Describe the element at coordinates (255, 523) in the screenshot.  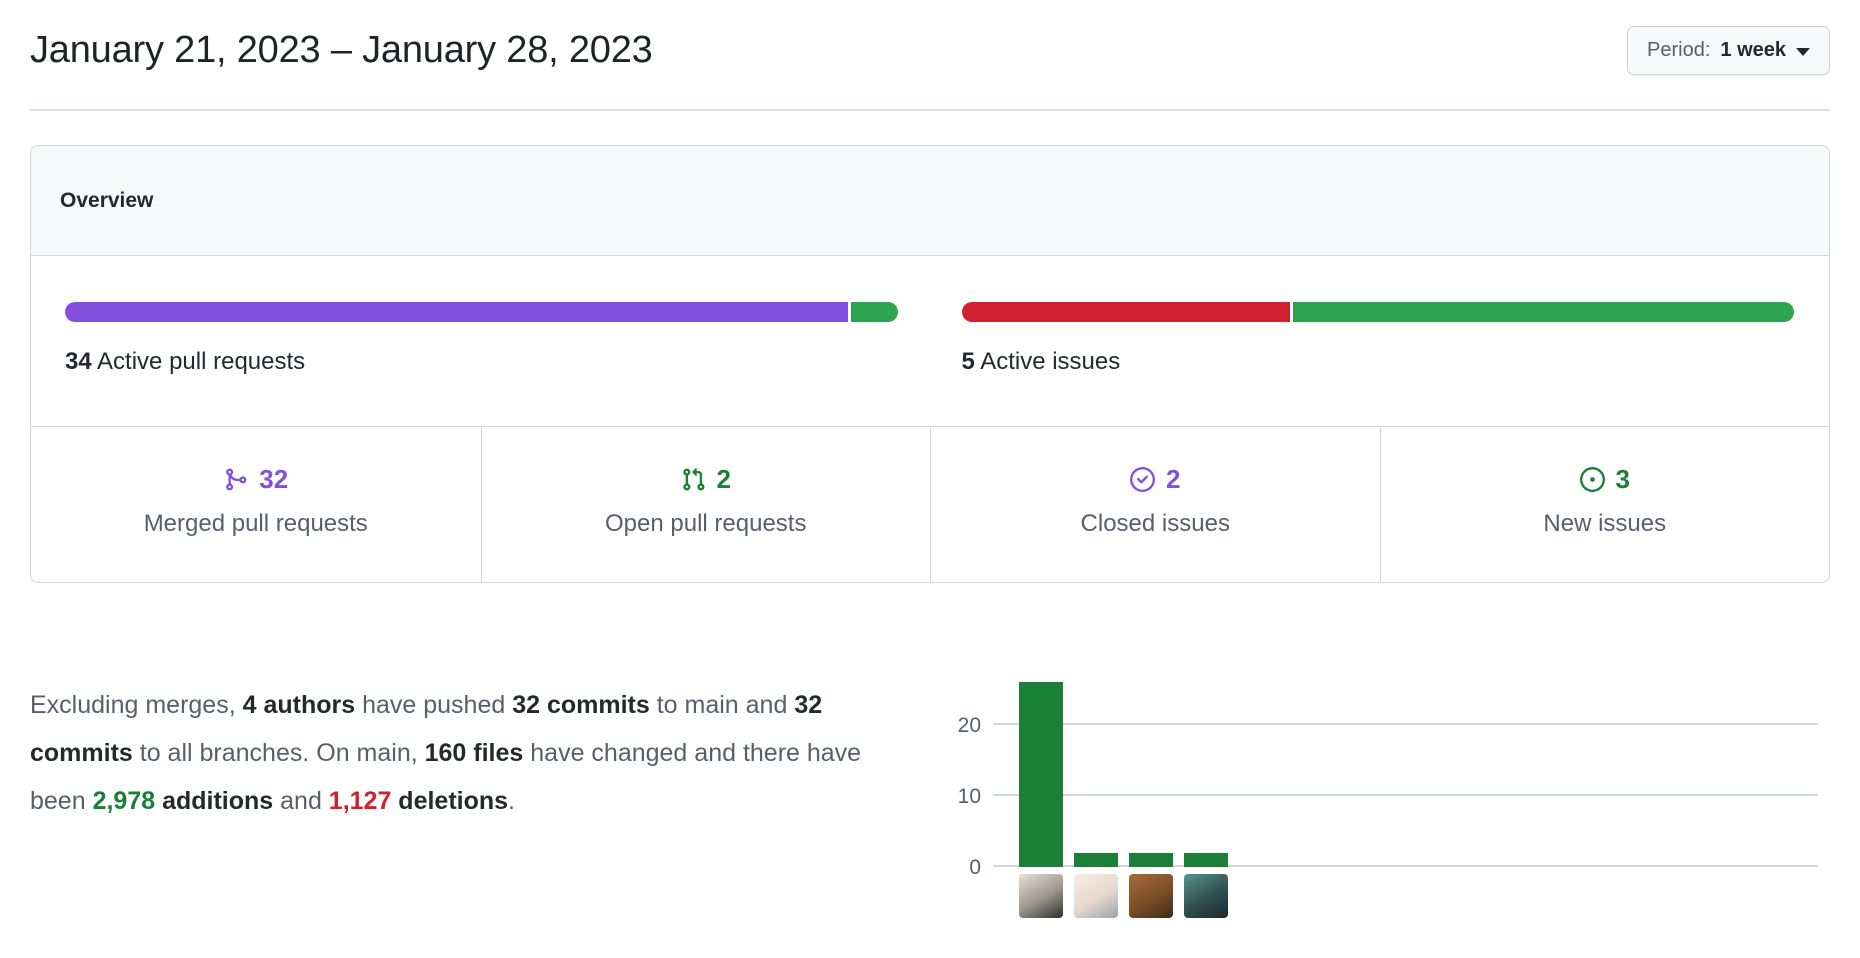
I see `stat-label: Merged pull requests` at that location.